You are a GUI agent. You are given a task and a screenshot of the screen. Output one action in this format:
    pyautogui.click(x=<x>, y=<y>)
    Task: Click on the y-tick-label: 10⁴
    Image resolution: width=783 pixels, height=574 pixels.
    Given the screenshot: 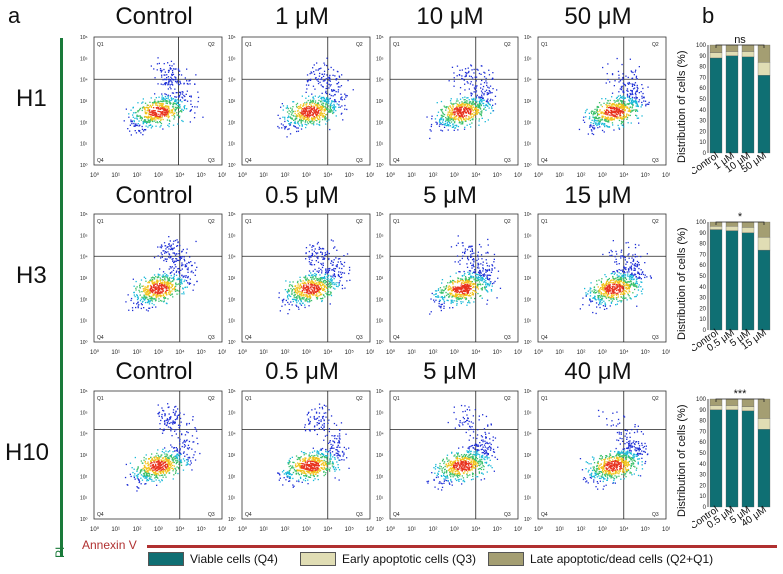 What is the action you would take?
    pyautogui.click(x=84, y=258)
    